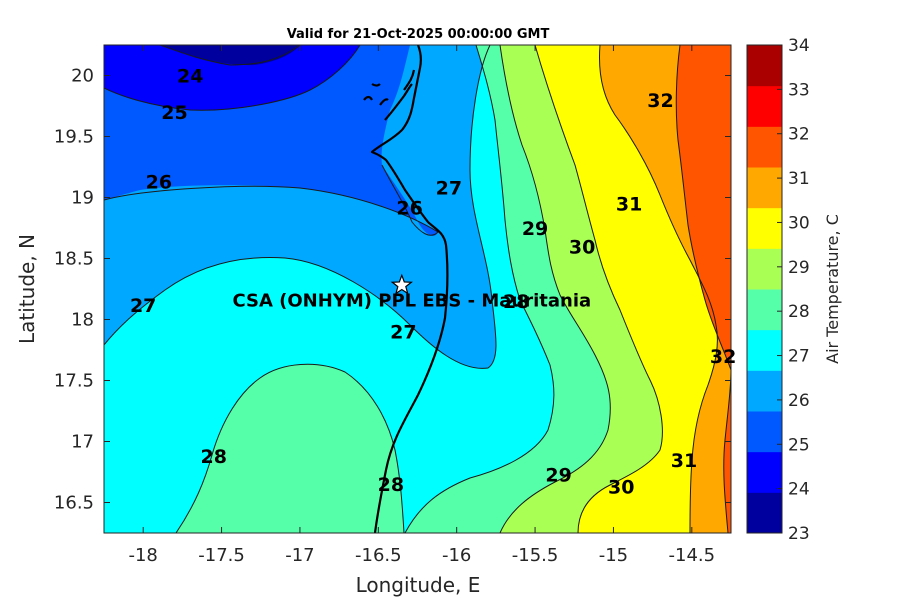 The width and height of the screenshot is (900, 600). I want to click on colorbar-tick-label: 33, so click(799, 90).